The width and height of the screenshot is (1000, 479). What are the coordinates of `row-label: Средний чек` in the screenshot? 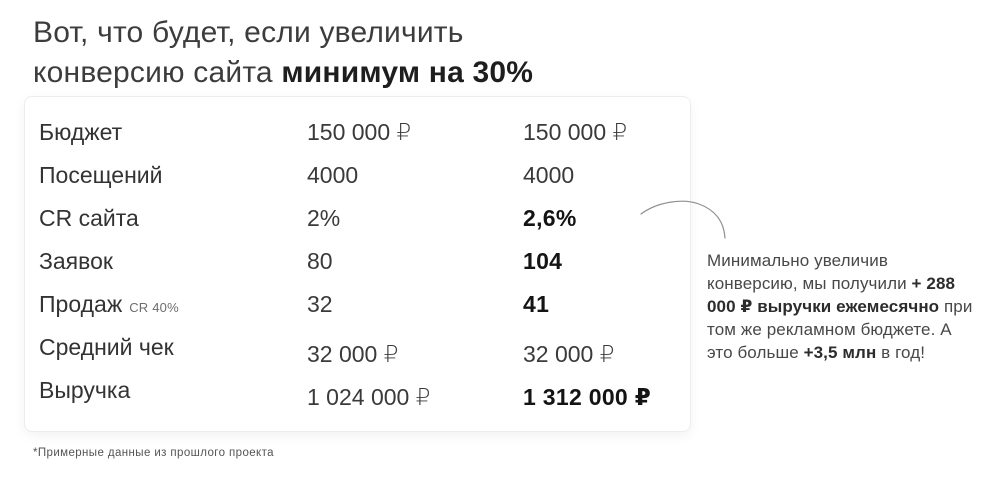 It's located at (173, 347).